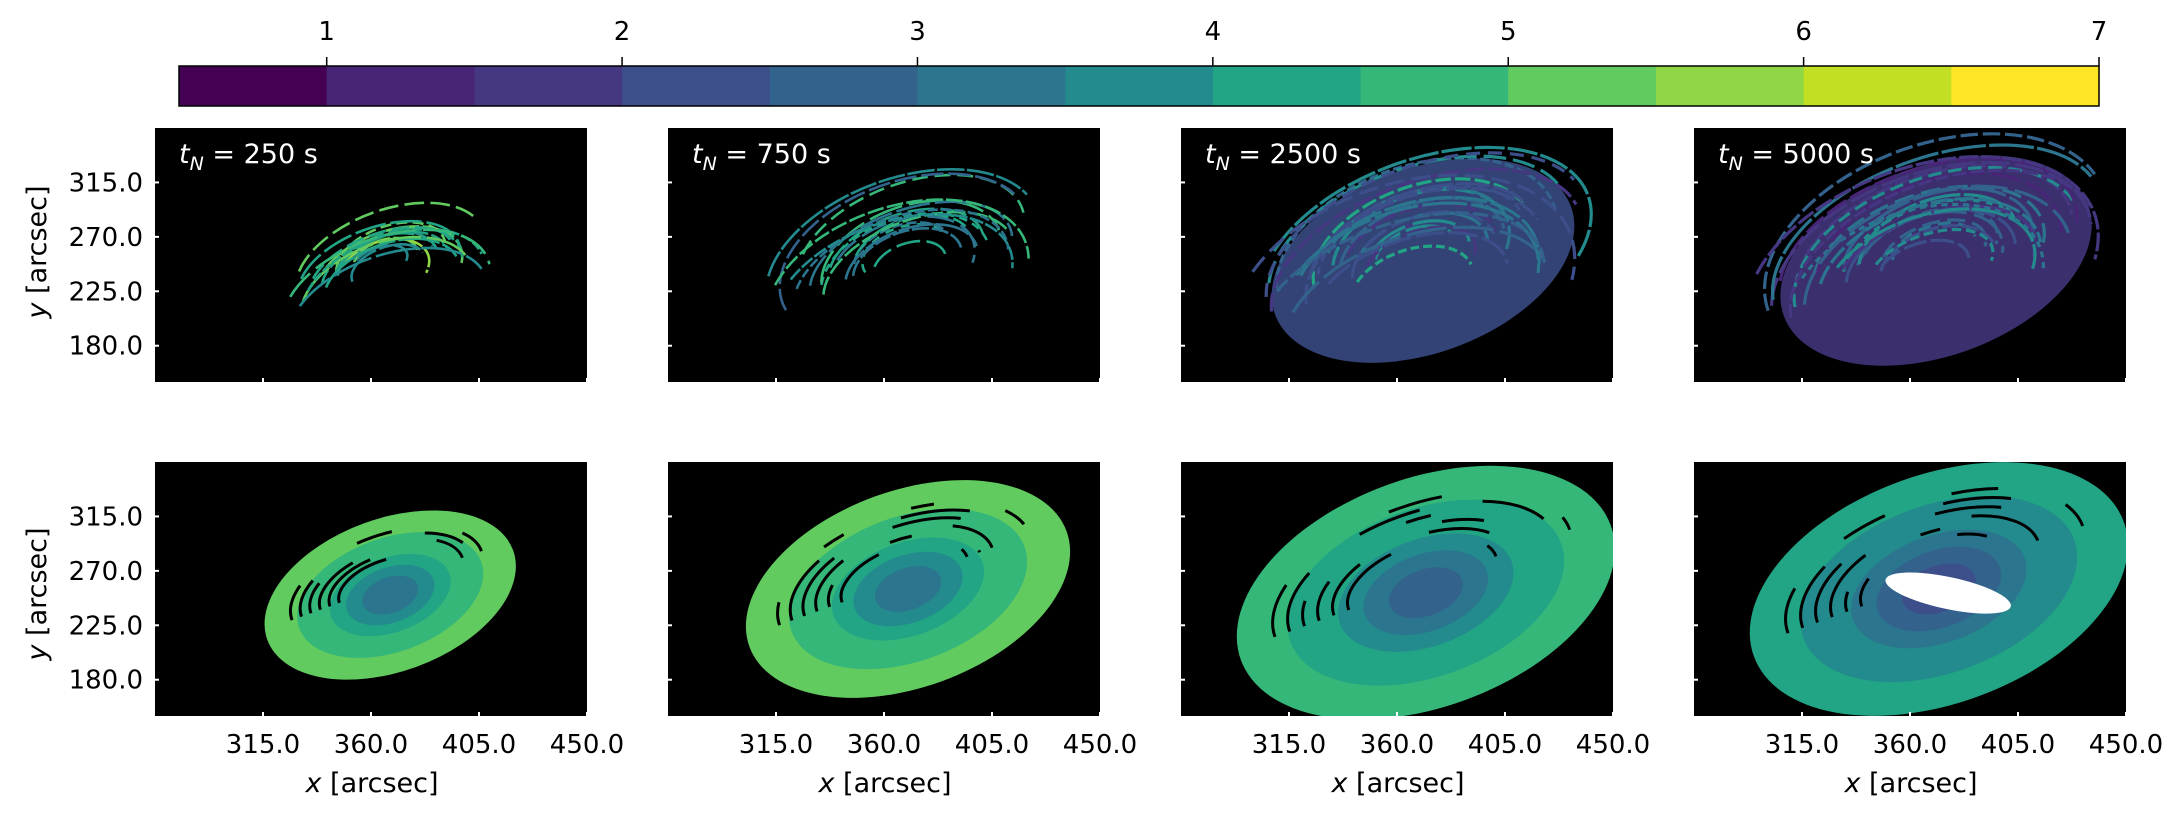 This screenshot has height=817, width=2183. I want to click on ylabel-row-1: y [arcsec], so click(37, 252).